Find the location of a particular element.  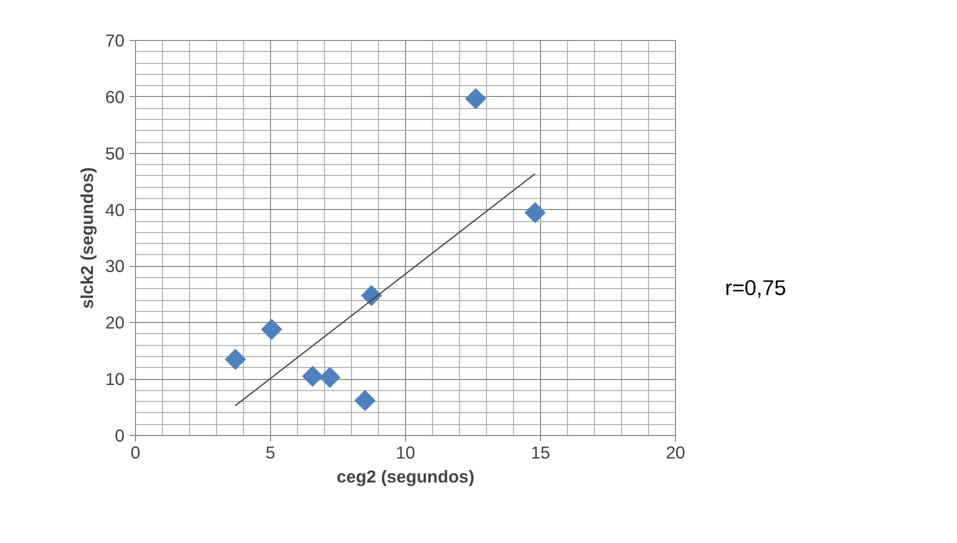

x-tick-label: 10 is located at coordinates (406, 452).